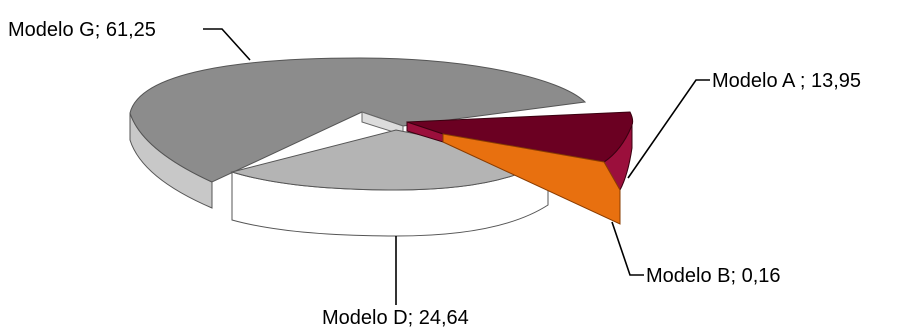 This screenshot has width=912, height=328. I want to click on leader-line-modelo-b, so click(627, 248).